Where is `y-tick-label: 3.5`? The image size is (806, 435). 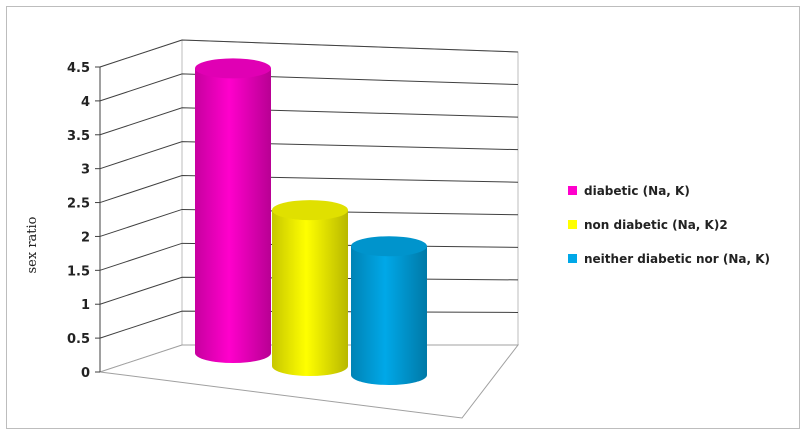
y-tick-label: 3.5 is located at coordinates (78, 136).